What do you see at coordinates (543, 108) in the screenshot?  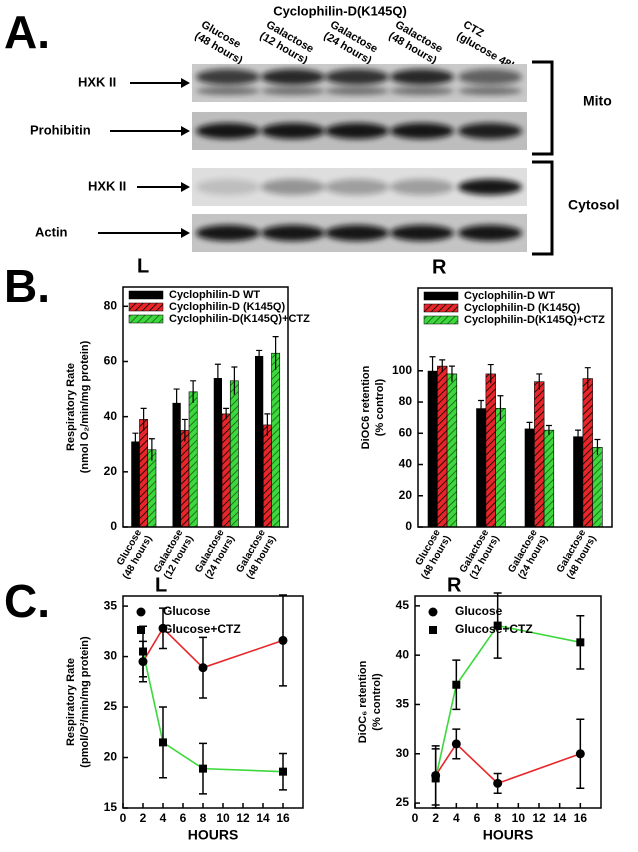 I see `bracket` at bounding box center [543, 108].